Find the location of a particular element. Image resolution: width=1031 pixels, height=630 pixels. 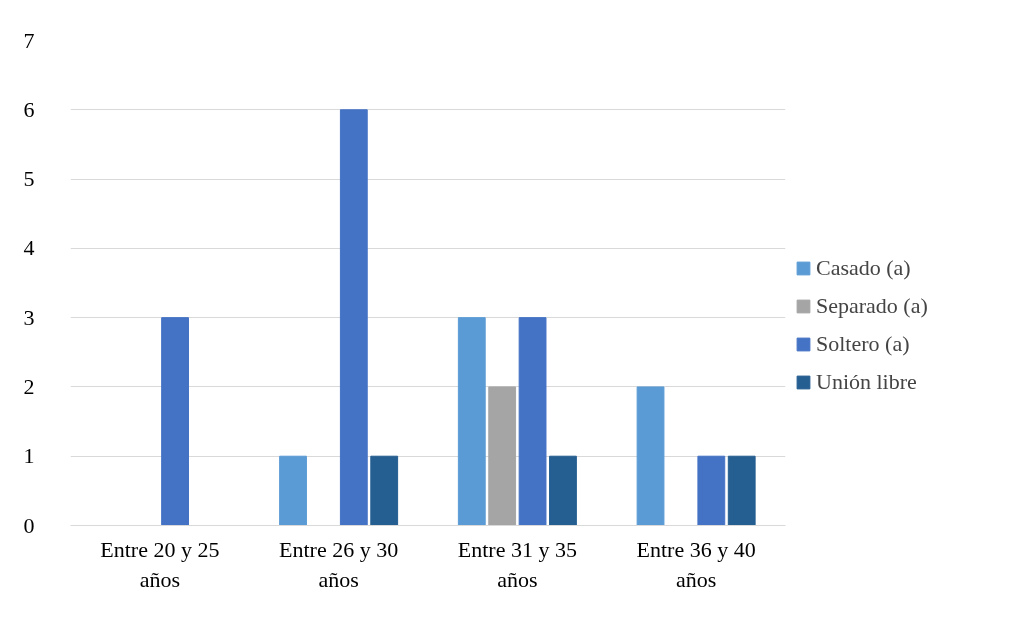

legend-label: Unión libre is located at coordinates (866, 382).